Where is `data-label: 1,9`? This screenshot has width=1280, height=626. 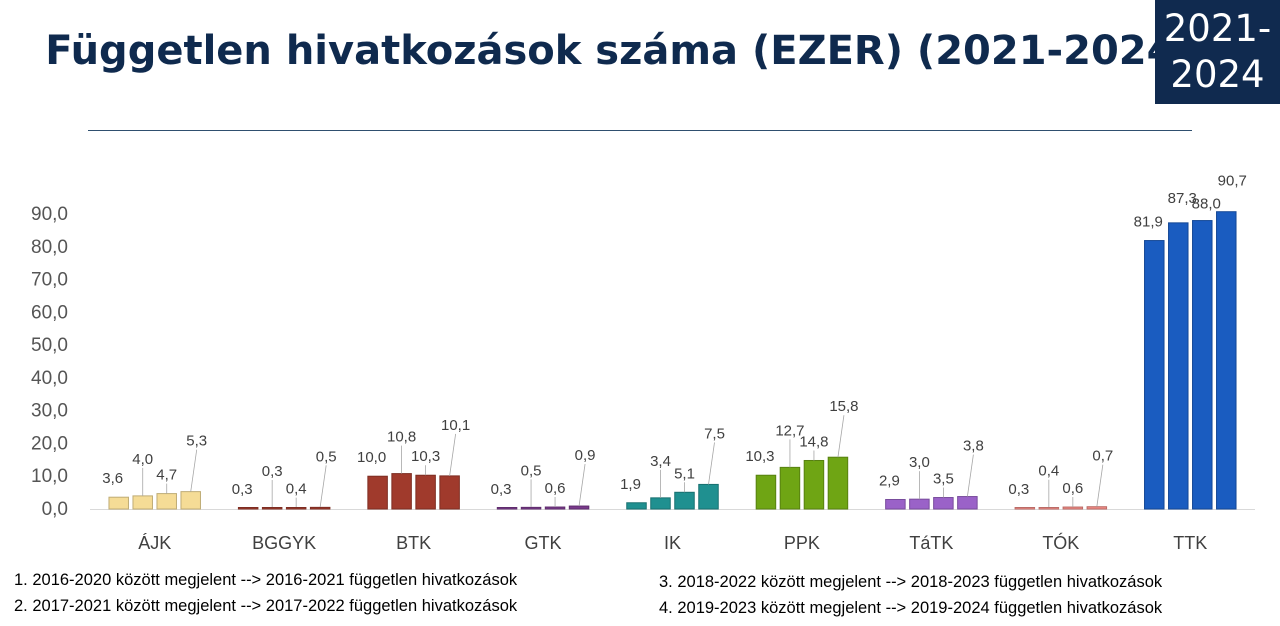 data-label: 1,9 is located at coordinates (630, 484).